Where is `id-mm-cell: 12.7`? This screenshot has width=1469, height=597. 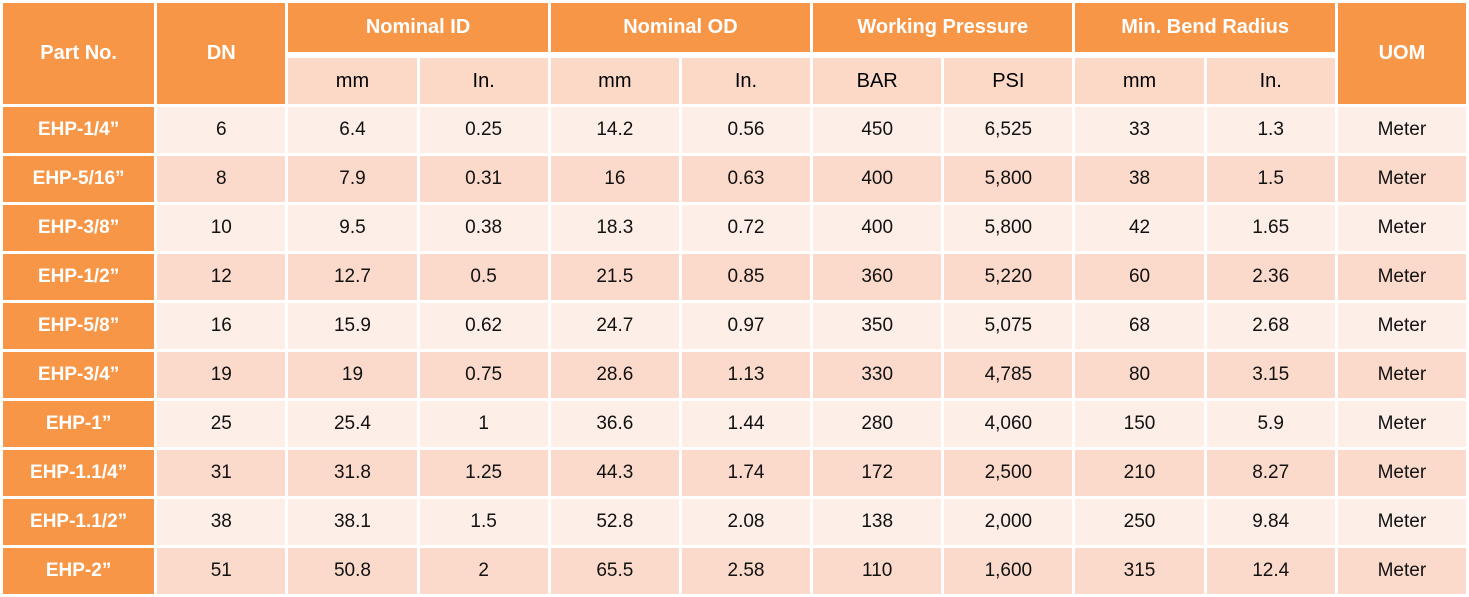
id-mm-cell: 12.7 is located at coordinates (352, 277).